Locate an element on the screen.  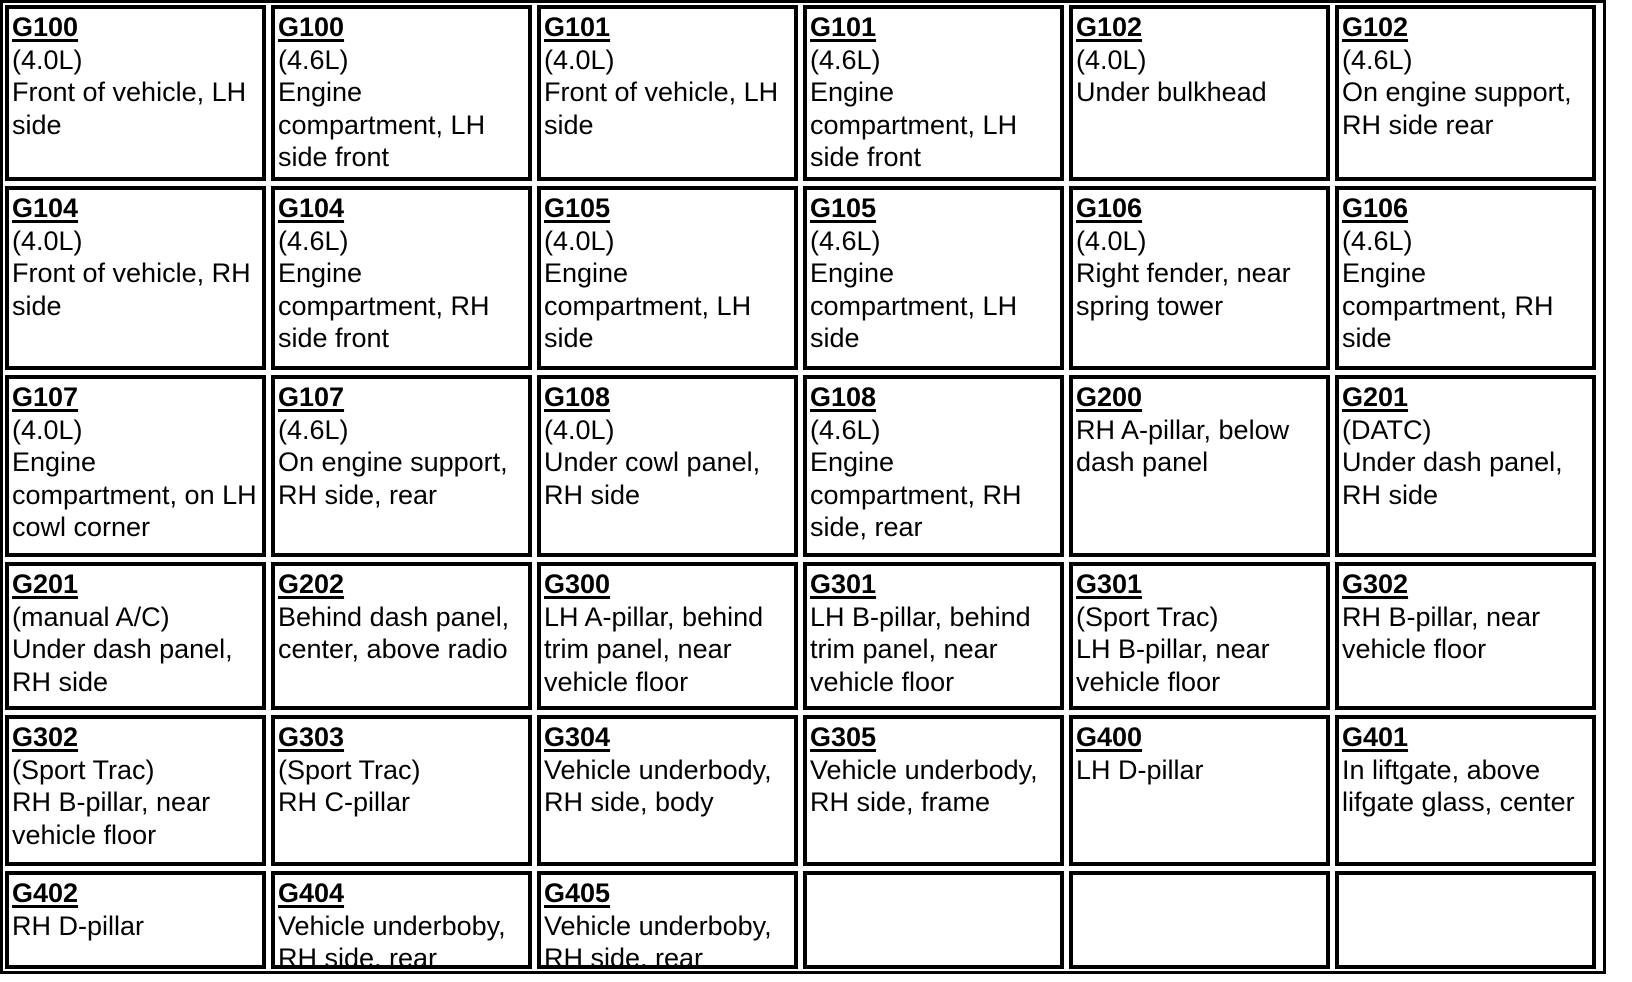
location-text: Vehicle underbody, RH side, frame is located at coordinates (928, 786).